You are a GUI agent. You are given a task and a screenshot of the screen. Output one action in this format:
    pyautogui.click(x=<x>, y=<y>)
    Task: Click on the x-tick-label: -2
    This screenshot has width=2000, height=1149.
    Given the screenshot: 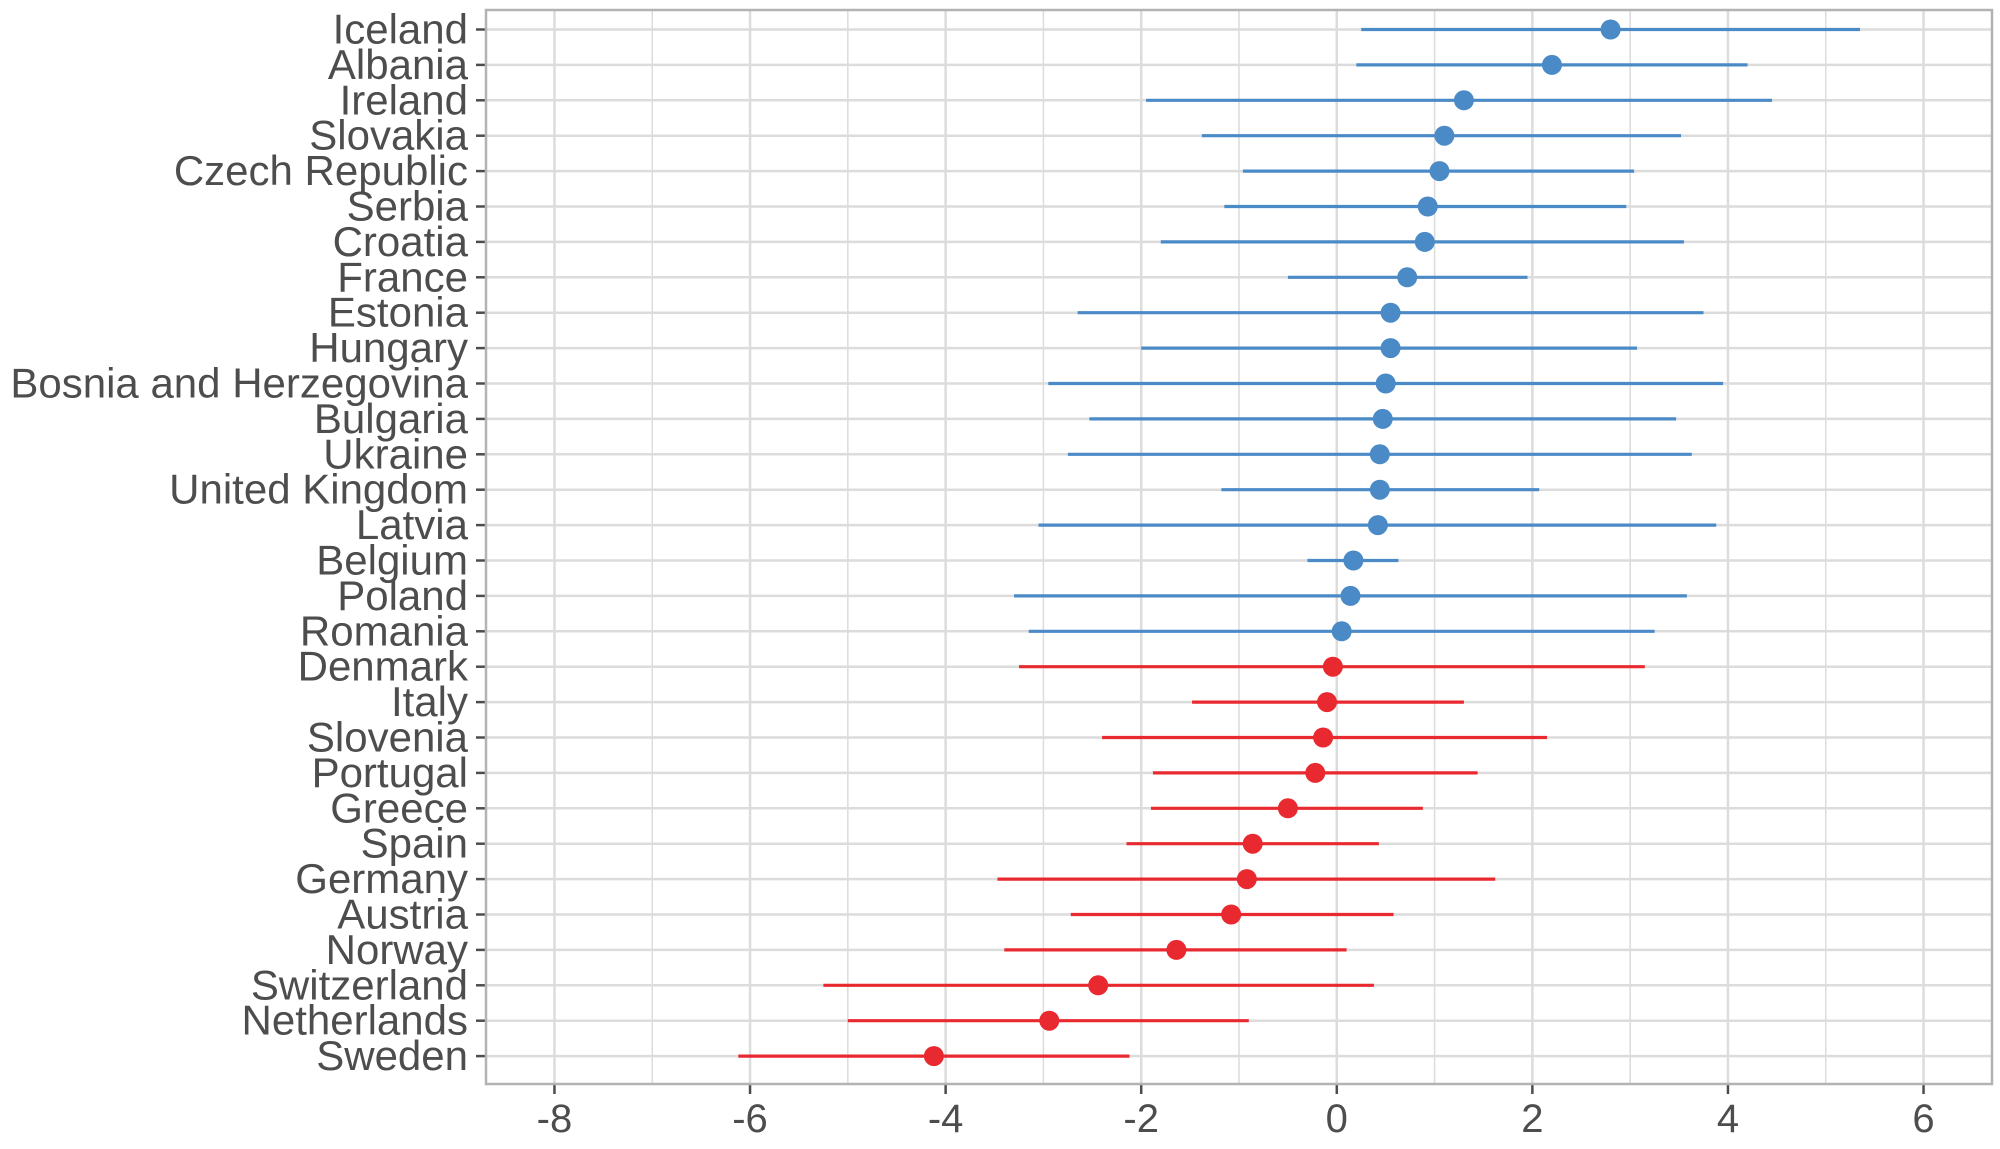 What is the action you would take?
    pyautogui.click(x=1141, y=1119)
    